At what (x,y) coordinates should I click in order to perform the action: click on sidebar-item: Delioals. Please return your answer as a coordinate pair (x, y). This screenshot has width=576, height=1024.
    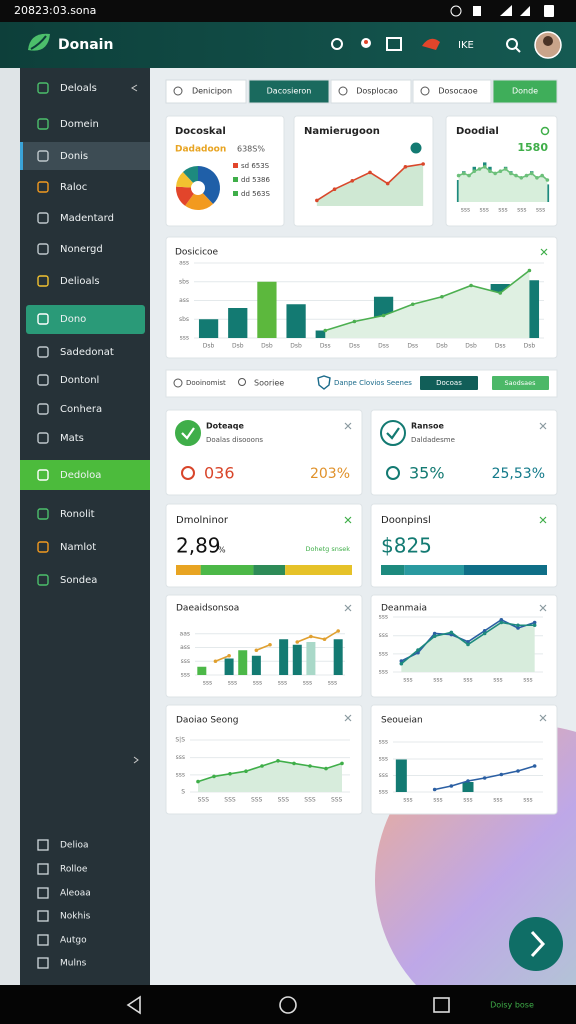
    Looking at the image, I should click on (80, 281).